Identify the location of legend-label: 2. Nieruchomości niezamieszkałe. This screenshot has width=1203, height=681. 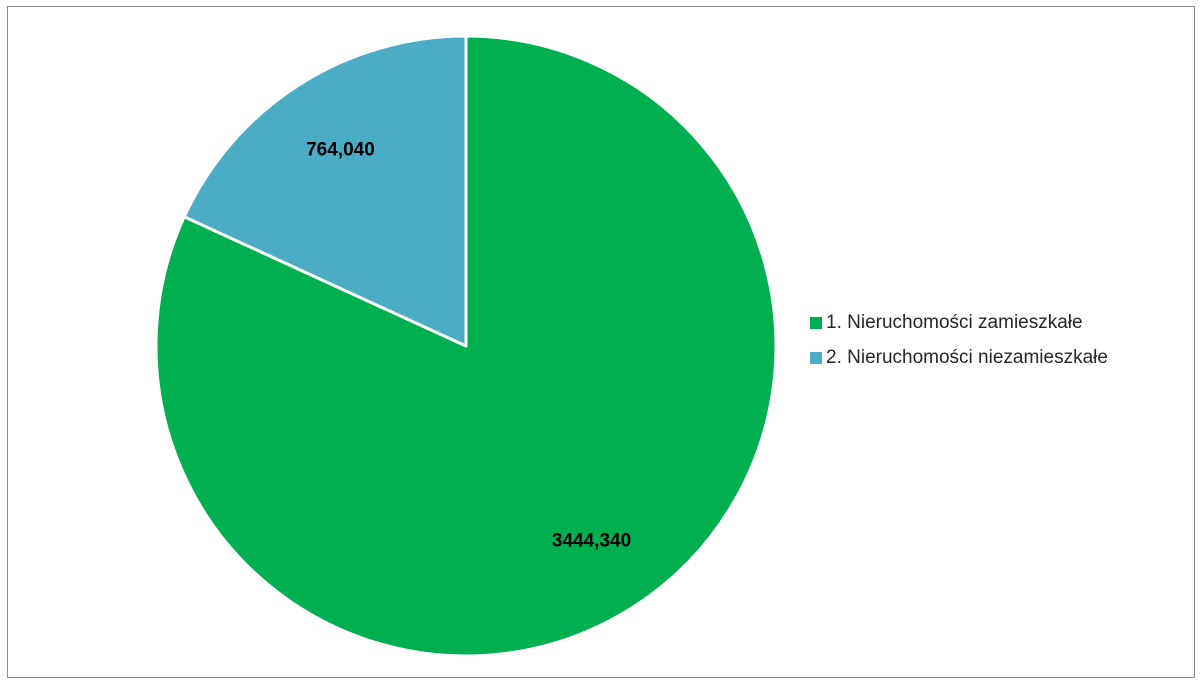
(967, 357).